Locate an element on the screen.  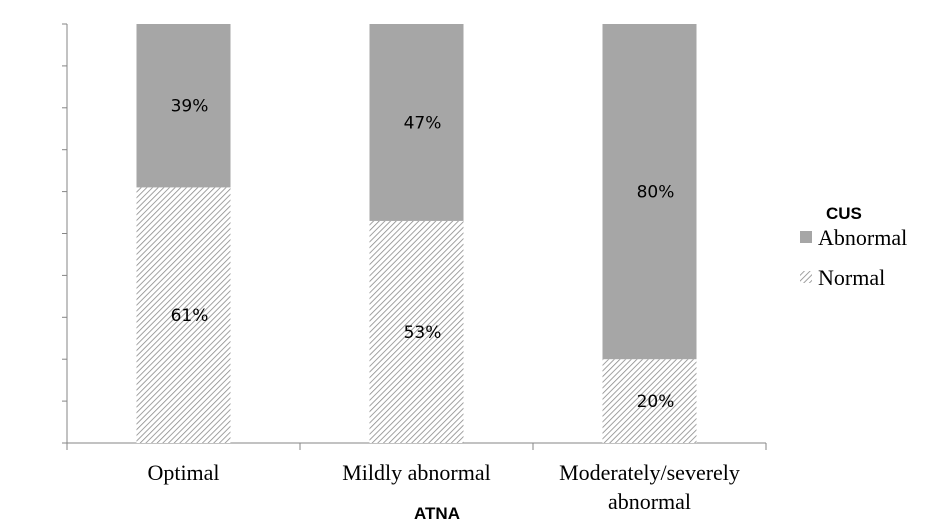
legend-label-normal: Normal is located at coordinates (851, 277).